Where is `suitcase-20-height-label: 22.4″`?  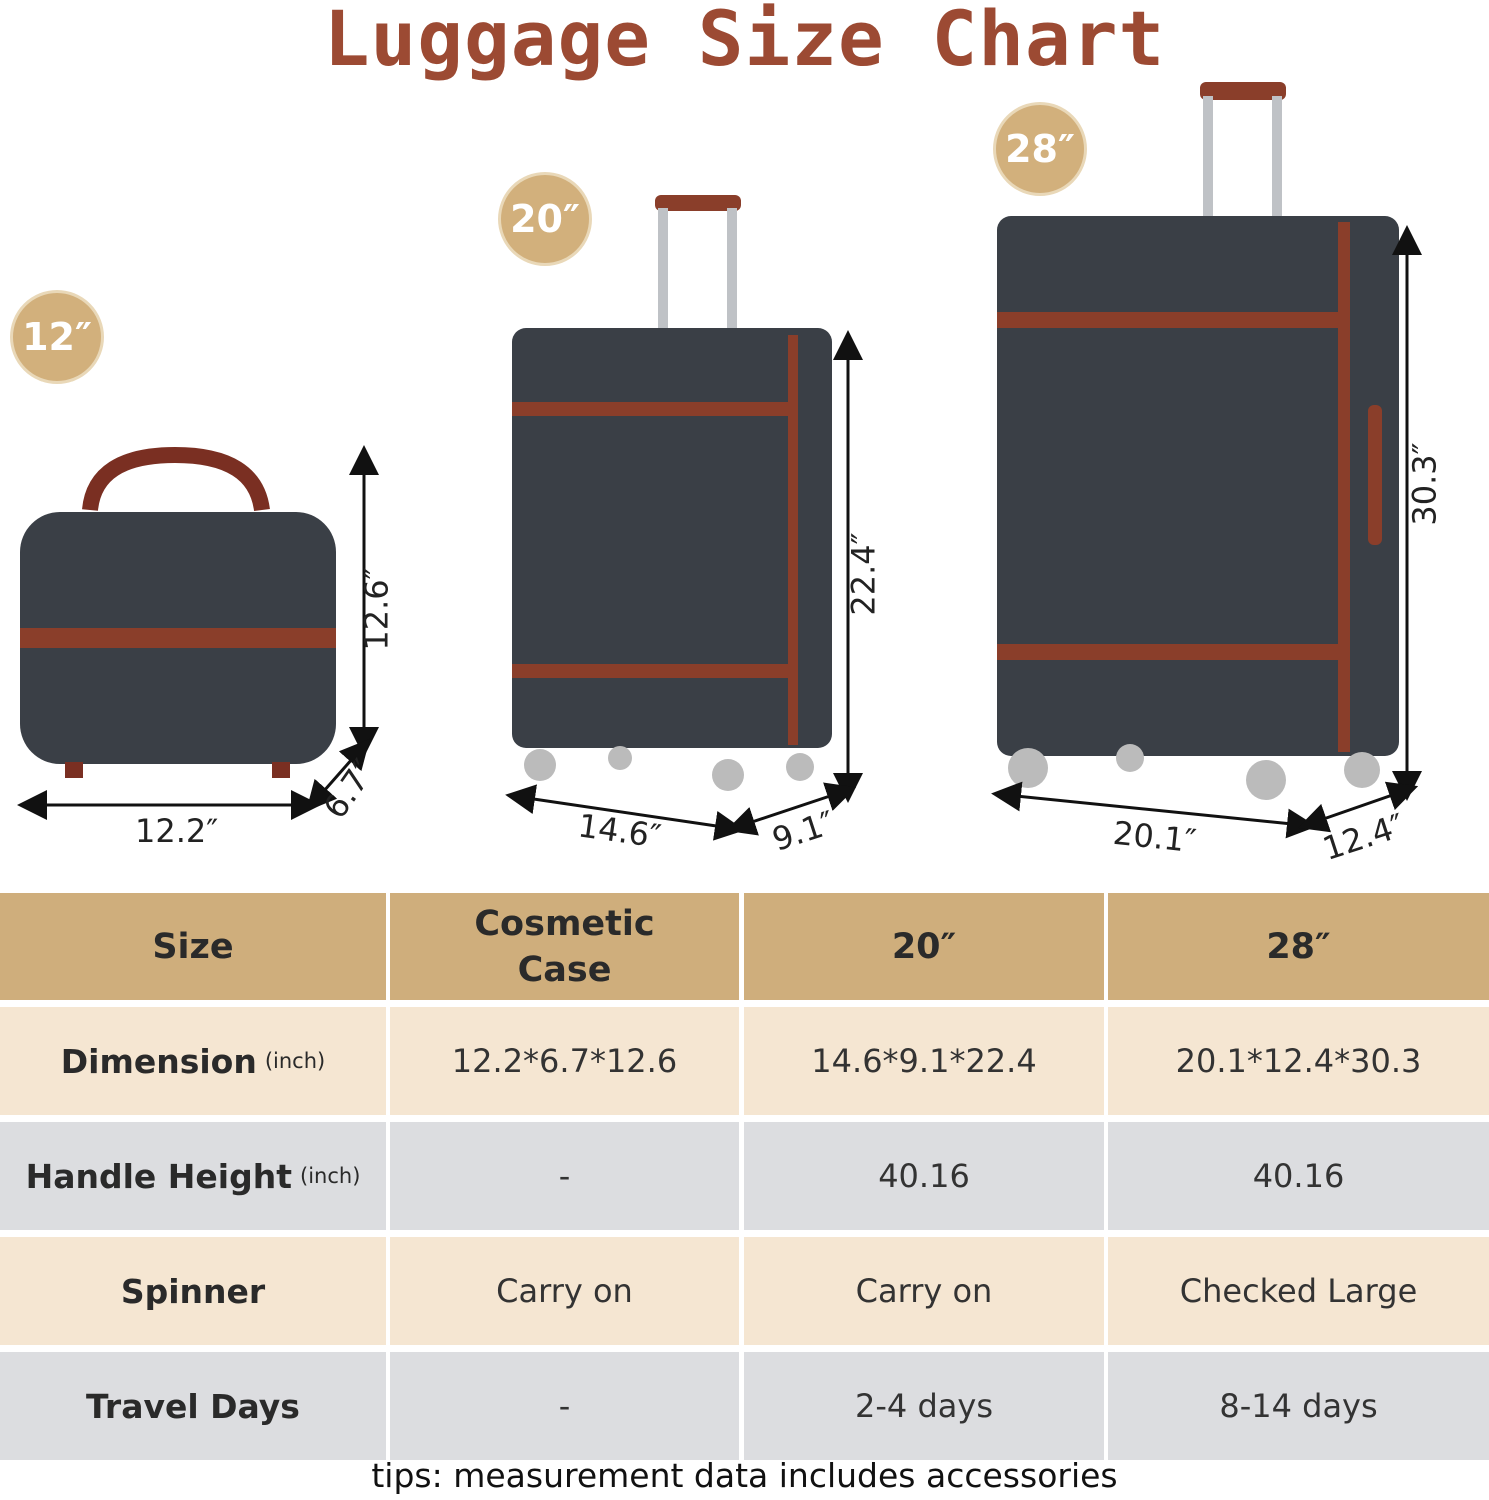
suitcase-20-height-label: 22.4″ is located at coordinates (863, 574).